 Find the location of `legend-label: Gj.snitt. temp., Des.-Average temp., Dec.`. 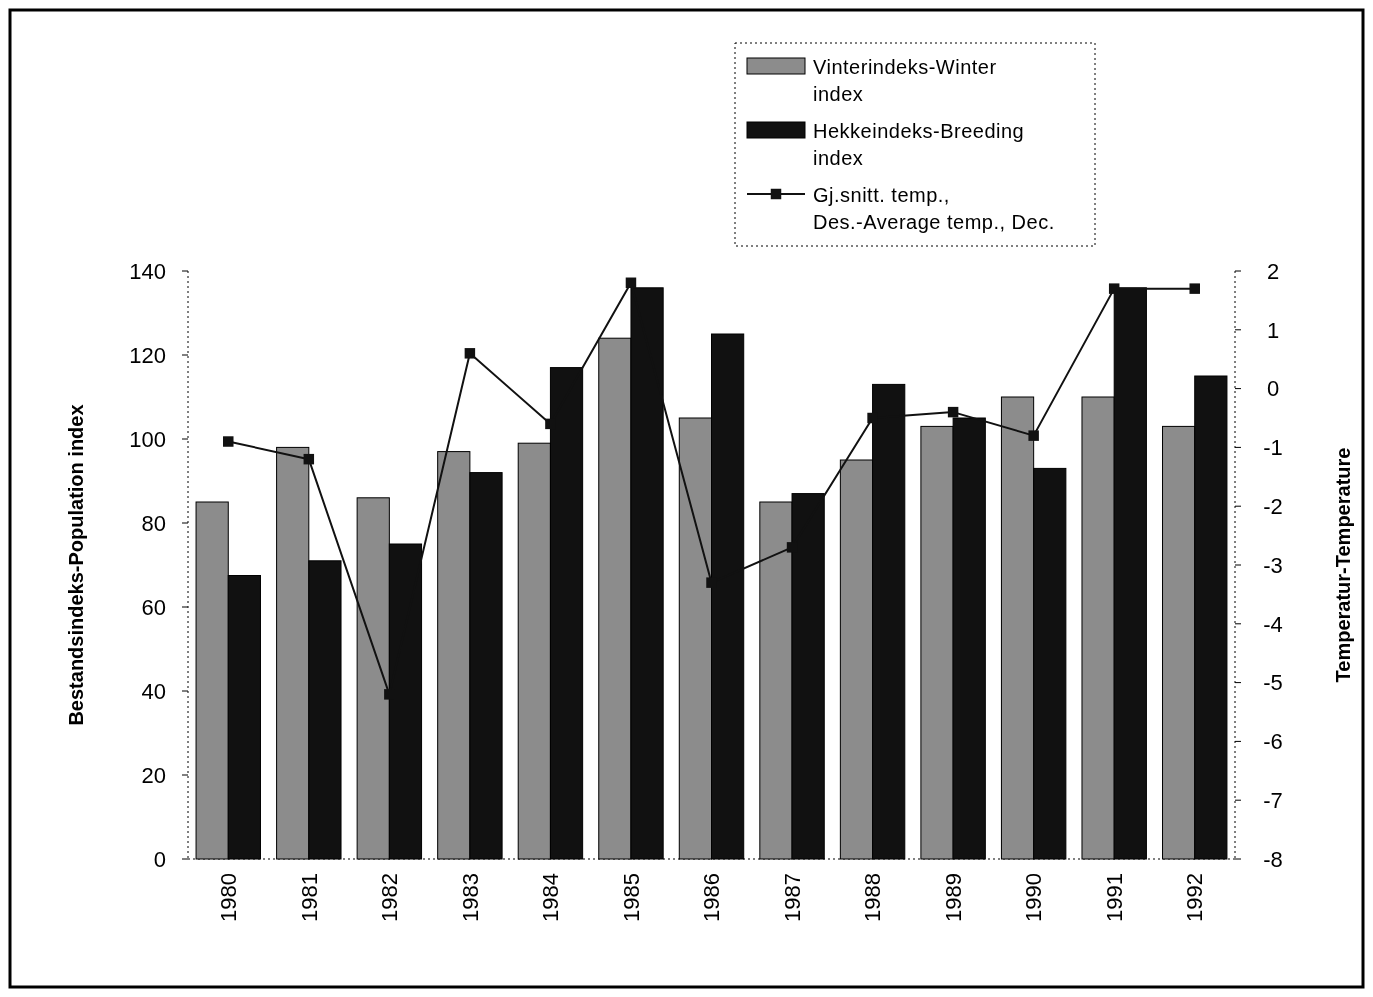

legend-label: Gj.snitt. temp., Des.-Average temp., Dec. is located at coordinates (934, 208).